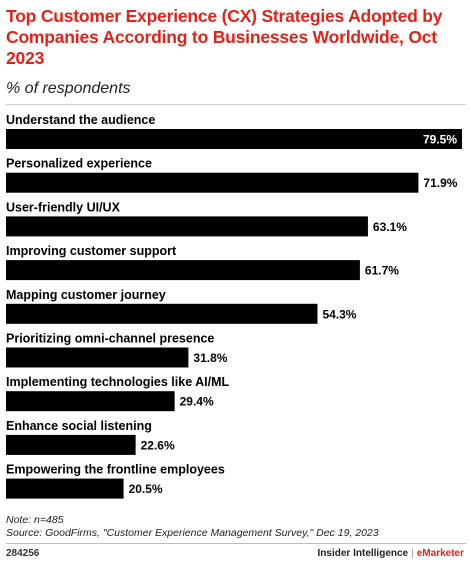  What do you see at coordinates (339, 314) in the screenshot?
I see `value-label: 54.3%` at bounding box center [339, 314].